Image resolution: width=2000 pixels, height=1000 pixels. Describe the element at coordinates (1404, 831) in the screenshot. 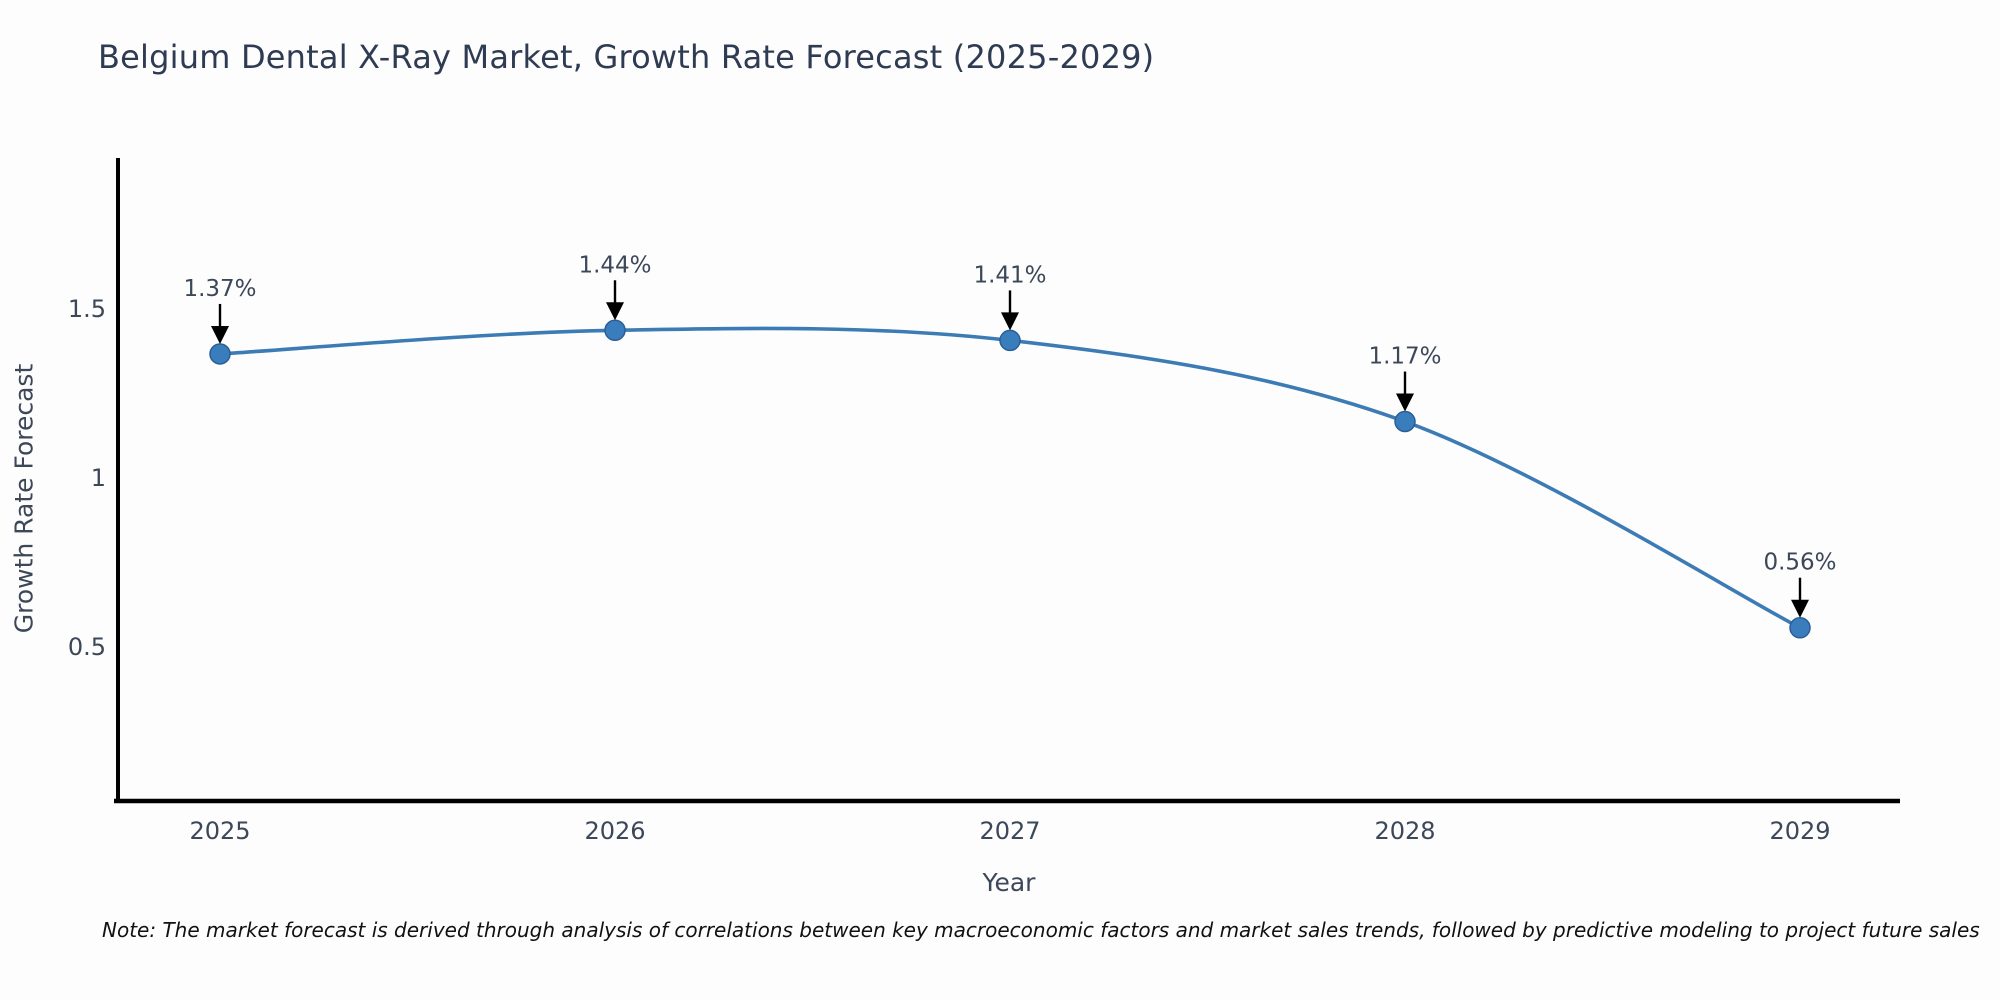

I see `x-tick-label: 2028` at that location.